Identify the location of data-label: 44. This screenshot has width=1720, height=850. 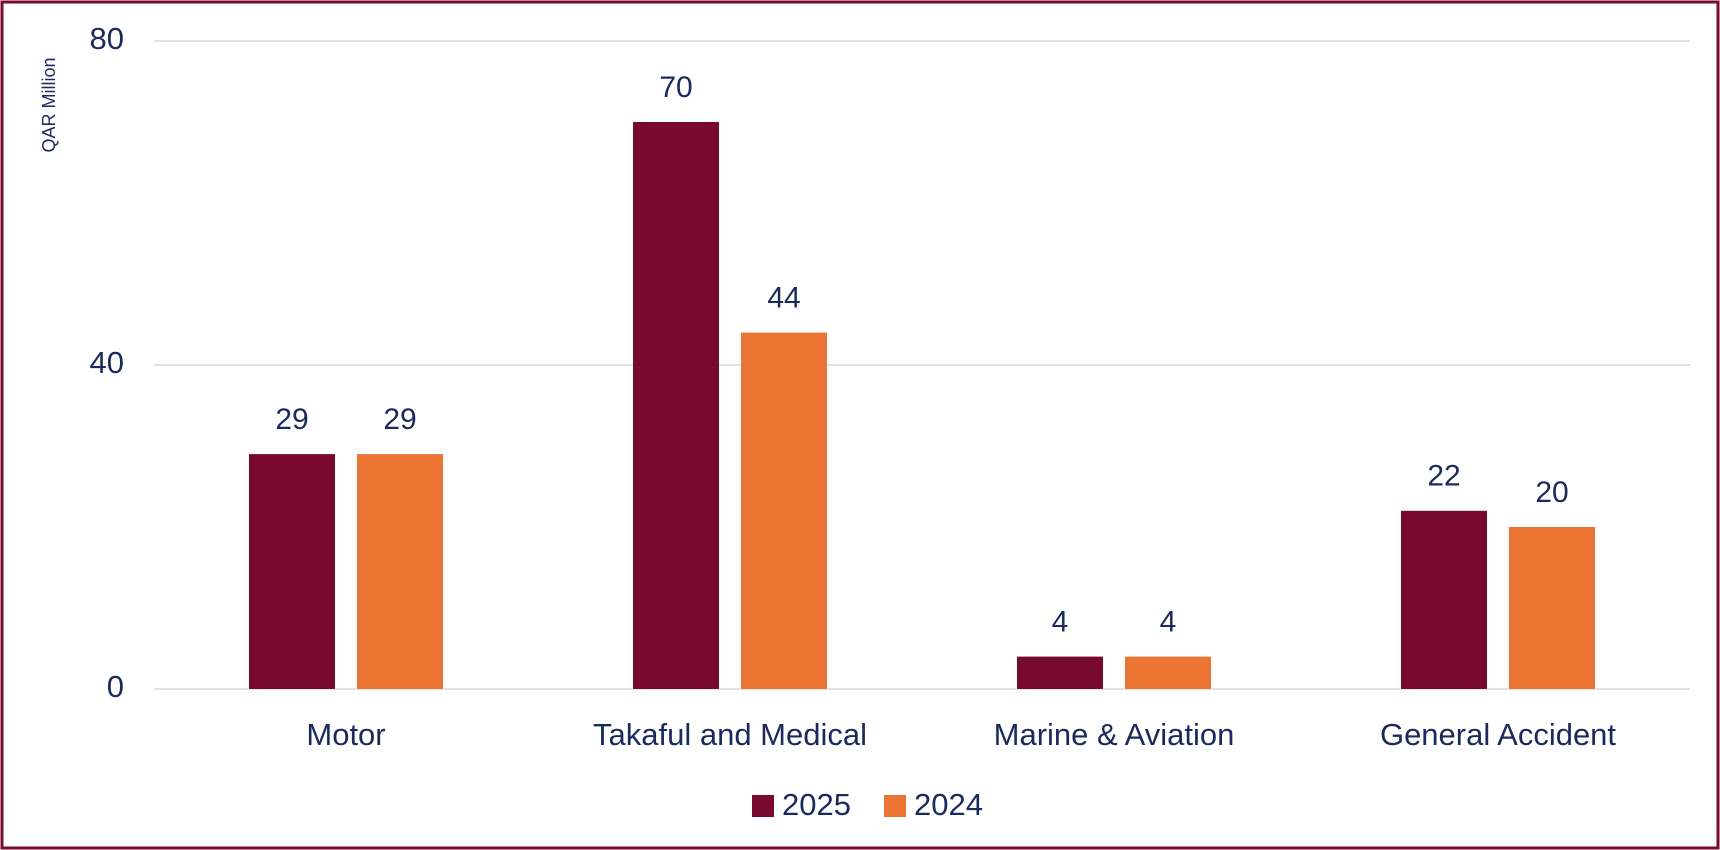
(783, 298).